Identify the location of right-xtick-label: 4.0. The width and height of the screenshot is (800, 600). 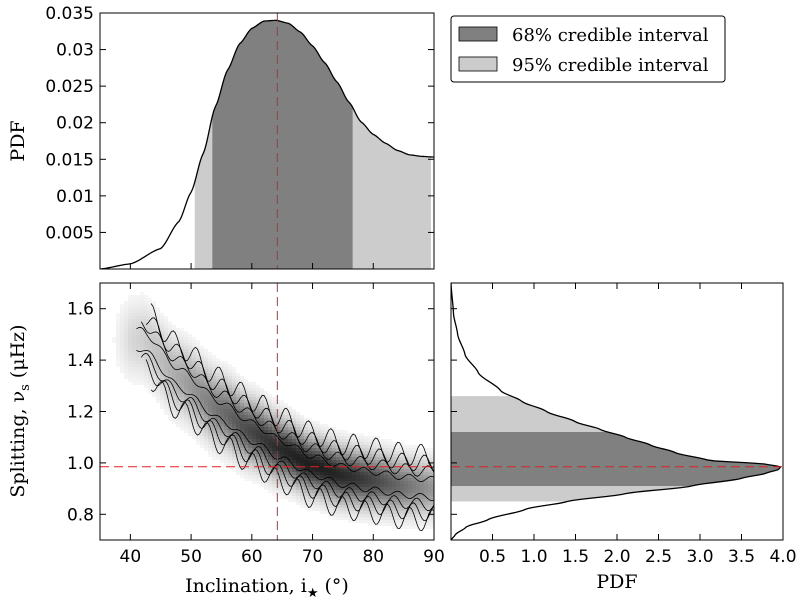
(782, 557).